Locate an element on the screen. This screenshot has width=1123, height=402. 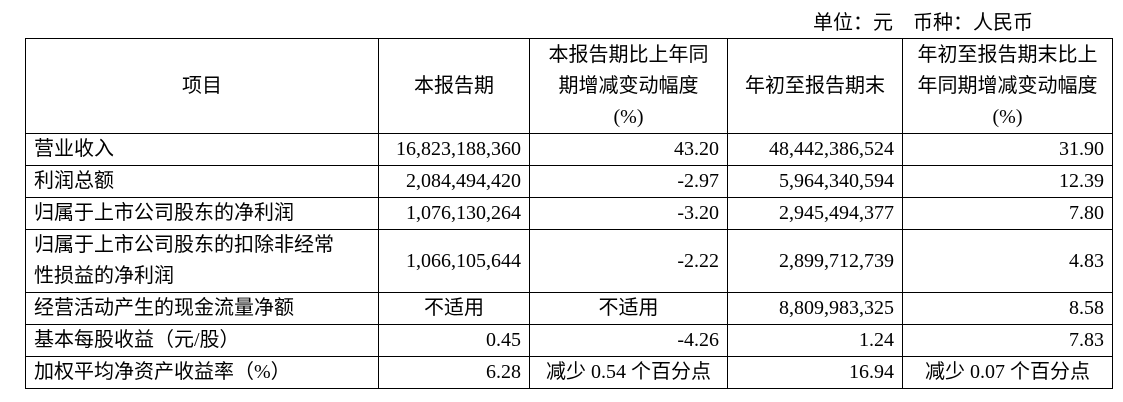
table-row: 利润总额 2,084,494,420 -2.97 5,964,340,594 12.39 is located at coordinates (569, 181).